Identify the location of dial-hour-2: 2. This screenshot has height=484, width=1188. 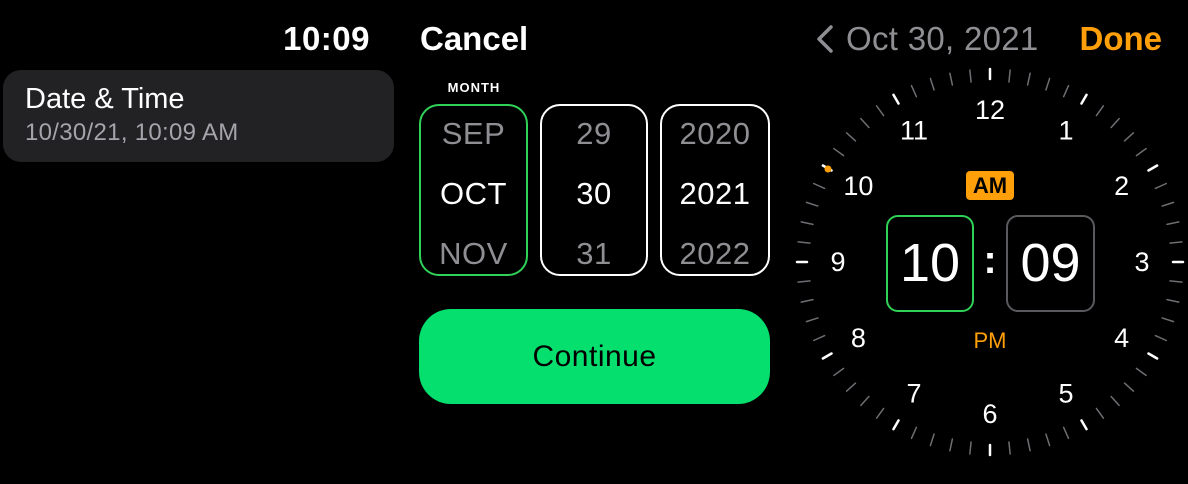
(1121, 186).